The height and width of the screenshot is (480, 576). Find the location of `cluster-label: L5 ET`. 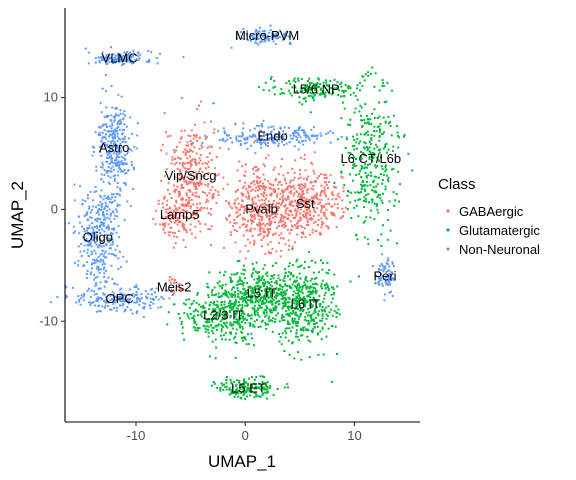

cluster-label: L5 ET is located at coordinates (248, 387).